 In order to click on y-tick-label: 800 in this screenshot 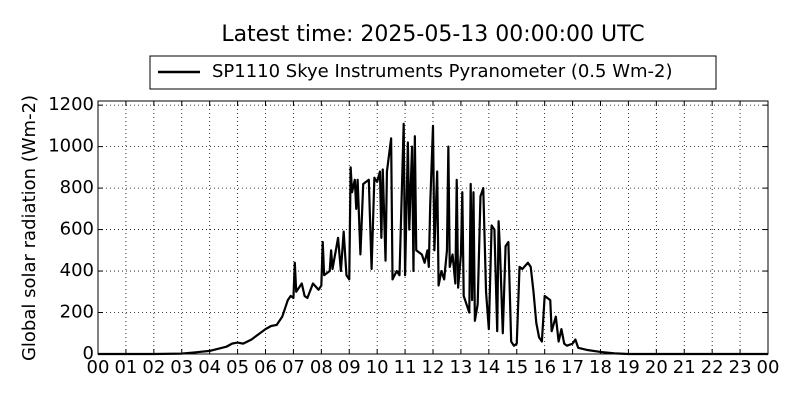, I will do `click(77, 187)`.